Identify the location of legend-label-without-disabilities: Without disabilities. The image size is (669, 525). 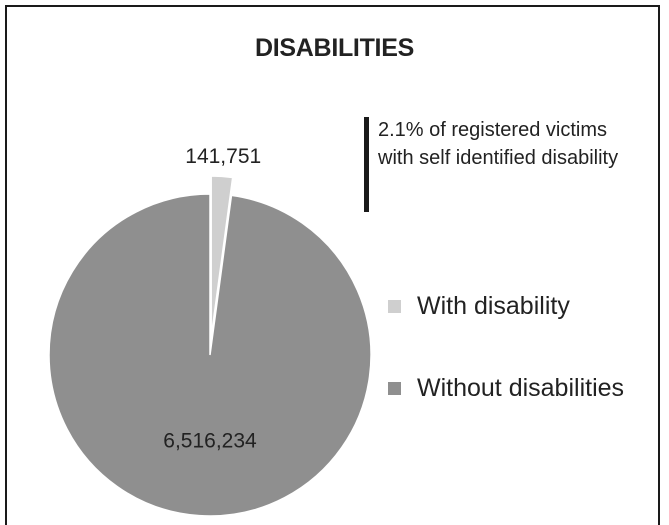
(521, 388).